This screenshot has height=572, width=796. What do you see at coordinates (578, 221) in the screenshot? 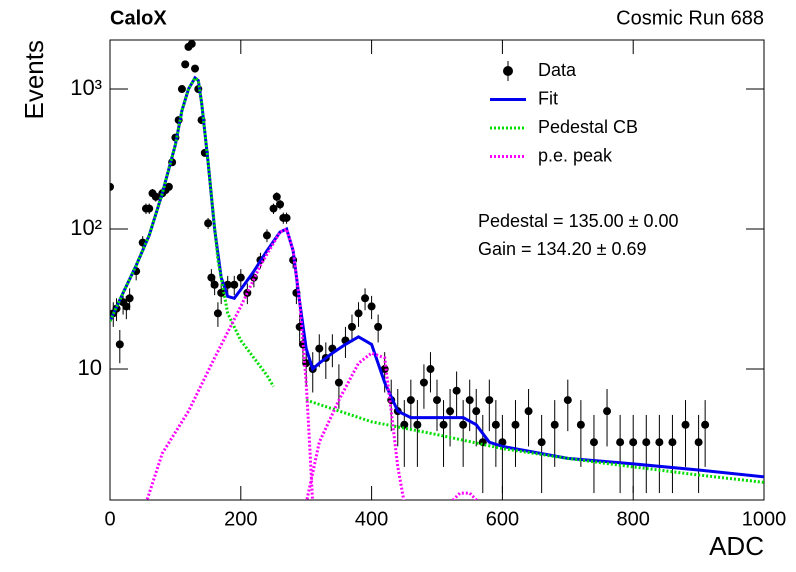
I see `annotation: Pedestal = 135.00 ± 0.00` at bounding box center [578, 221].